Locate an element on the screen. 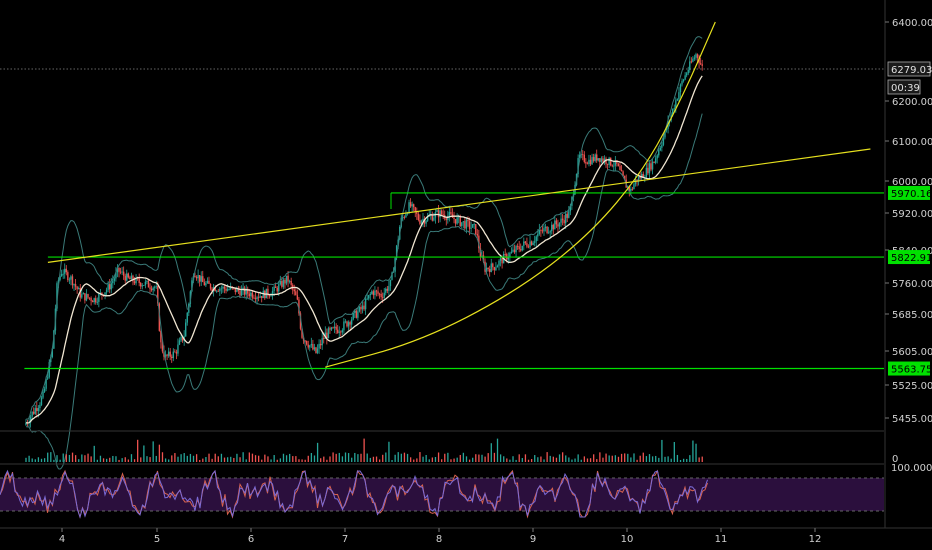  last-price-tag is located at coordinates (909, 69).